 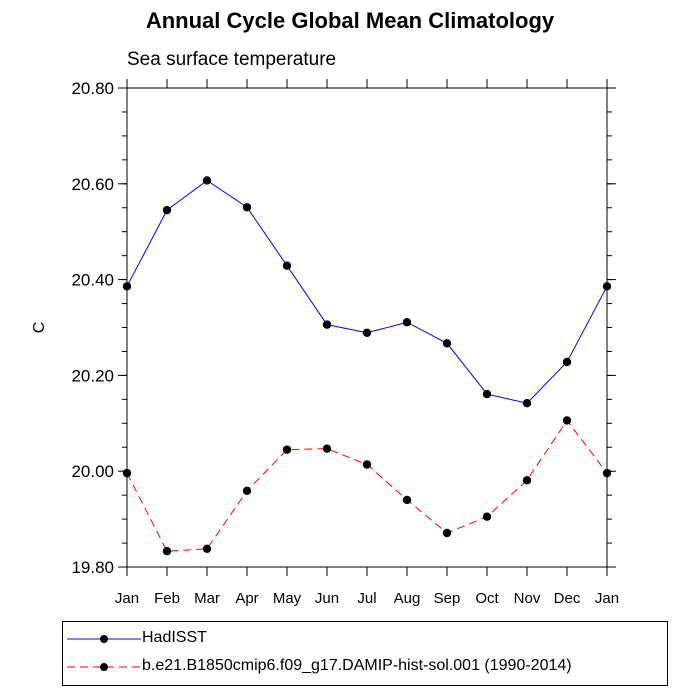 I want to click on legend-label-hadisst: HadISST, so click(x=174, y=637).